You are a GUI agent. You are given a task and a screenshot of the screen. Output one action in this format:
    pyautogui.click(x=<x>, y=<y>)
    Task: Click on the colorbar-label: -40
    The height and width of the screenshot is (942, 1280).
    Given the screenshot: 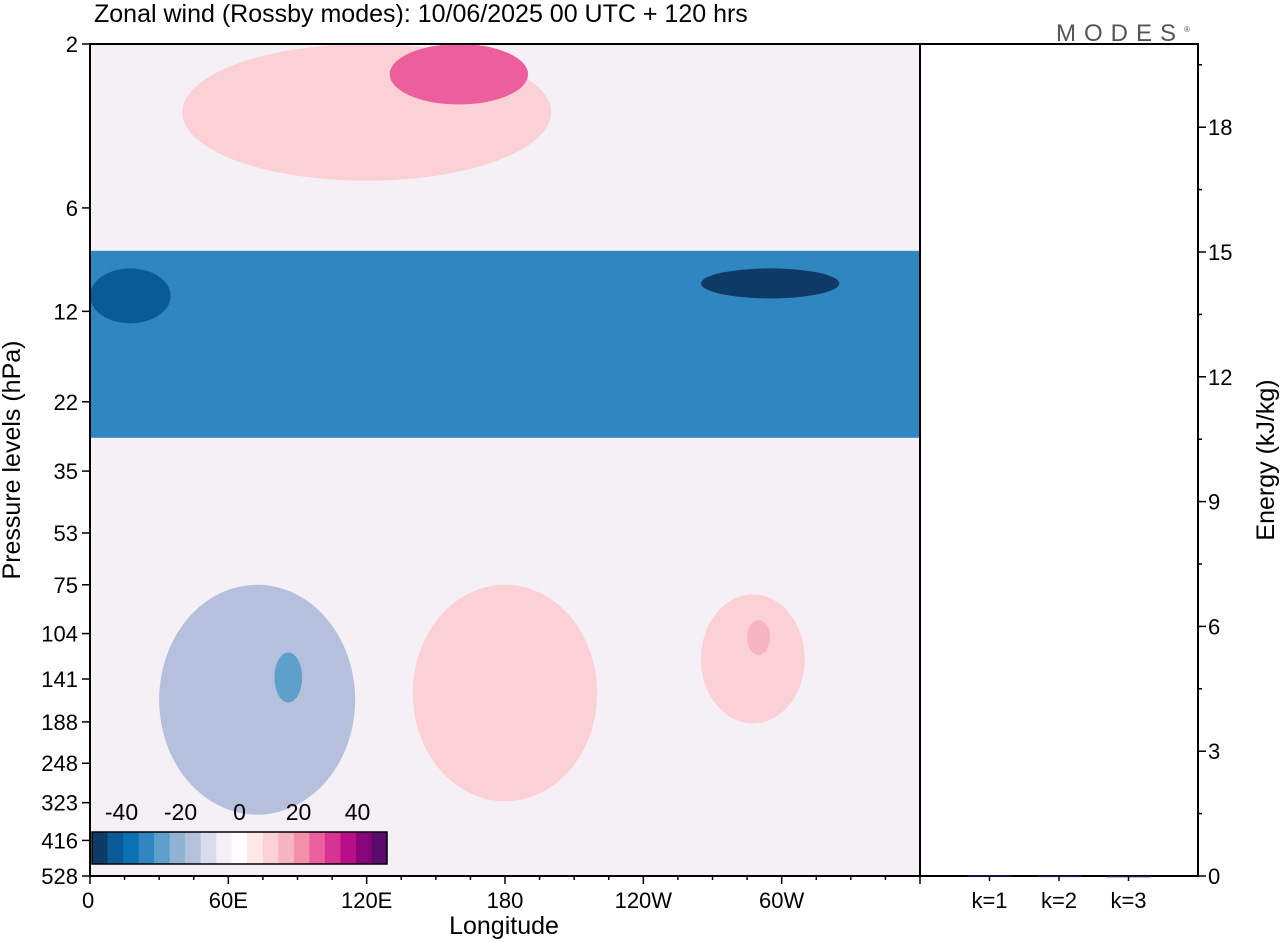 What is the action you would take?
    pyautogui.click(x=121, y=812)
    